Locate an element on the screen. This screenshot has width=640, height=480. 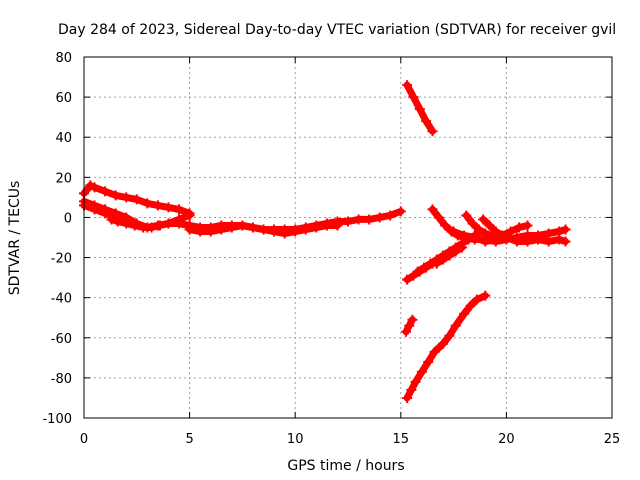
x-tick-label: 20 is located at coordinates (506, 439).